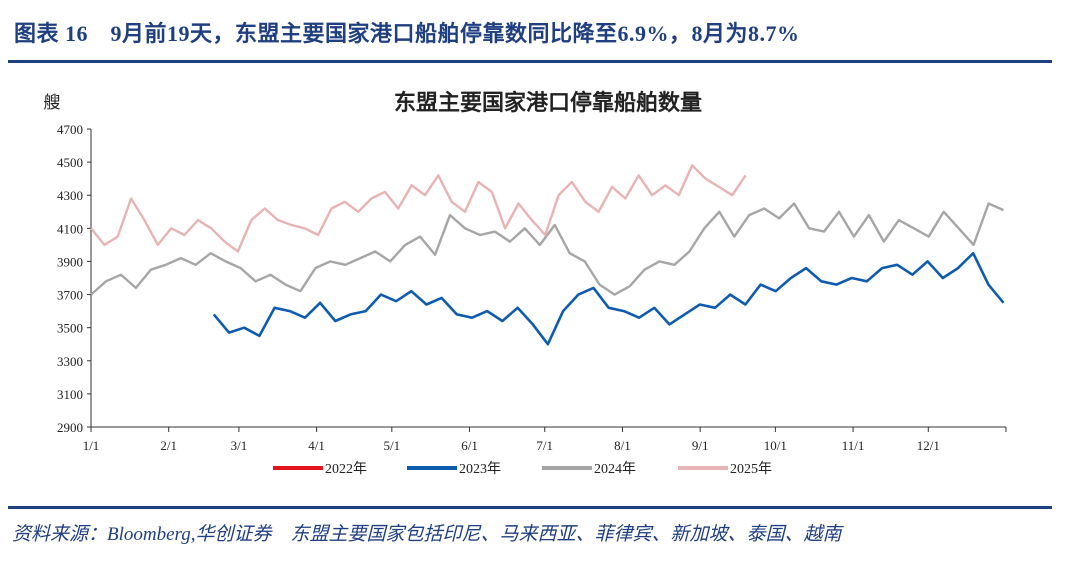  Describe the element at coordinates (775, 445) in the screenshot. I see `x-tick-label: 10/1` at that location.